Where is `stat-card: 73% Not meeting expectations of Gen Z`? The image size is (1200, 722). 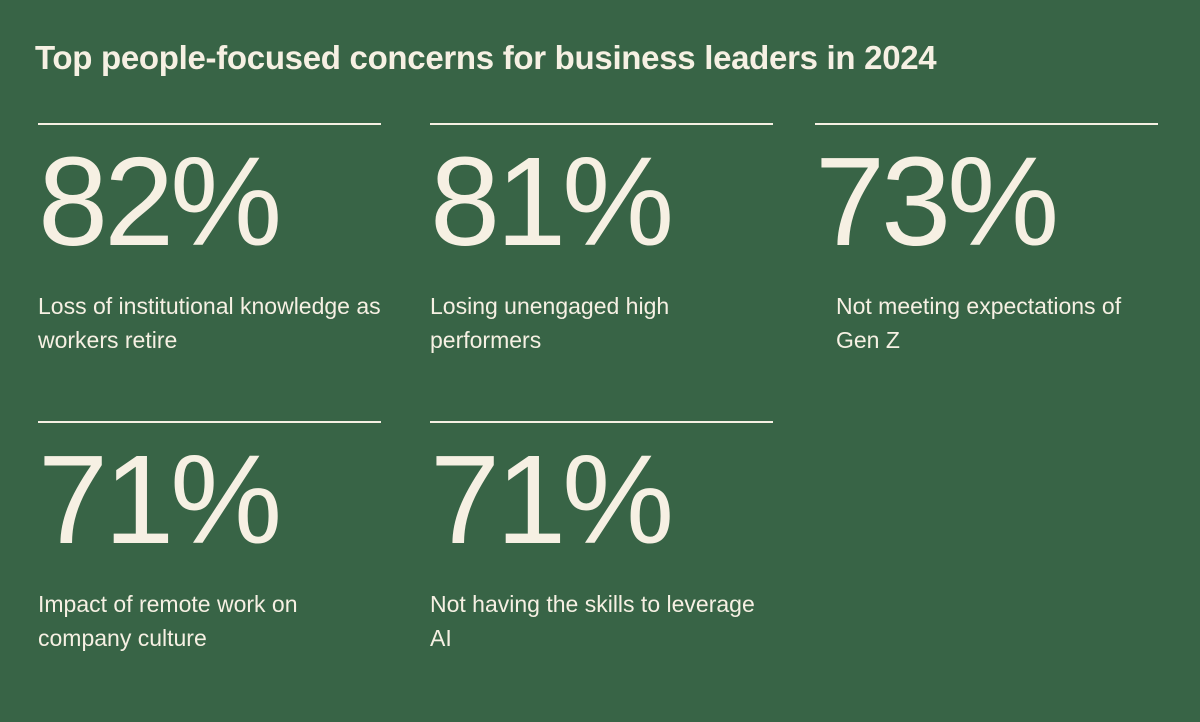 stat-card: 73% Not meeting expectations of Gen Z is located at coordinates (986, 238).